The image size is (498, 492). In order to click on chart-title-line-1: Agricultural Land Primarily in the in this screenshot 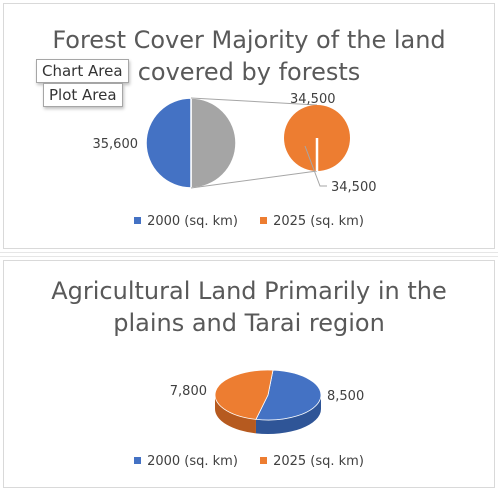, I will do `click(249, 291)`.